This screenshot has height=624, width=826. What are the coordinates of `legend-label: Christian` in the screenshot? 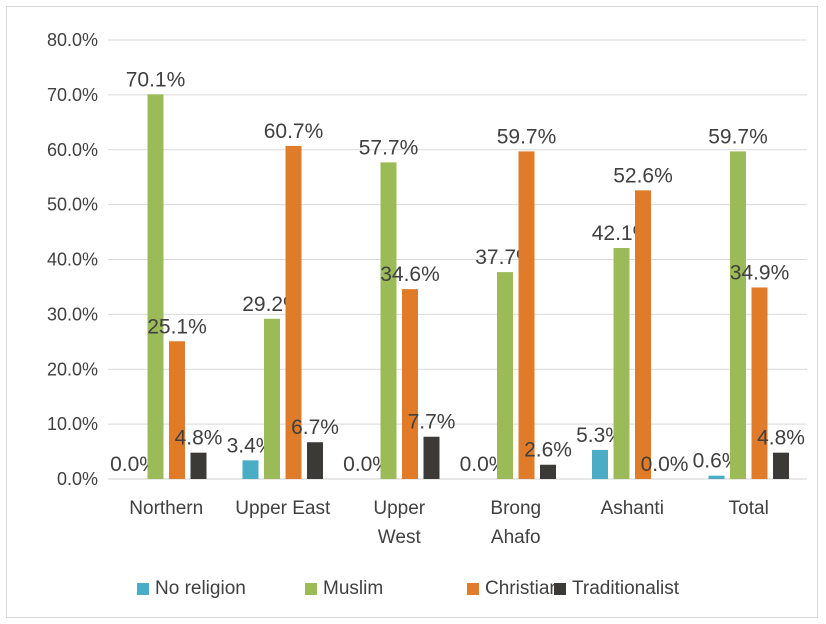 It's located at (522, 588).